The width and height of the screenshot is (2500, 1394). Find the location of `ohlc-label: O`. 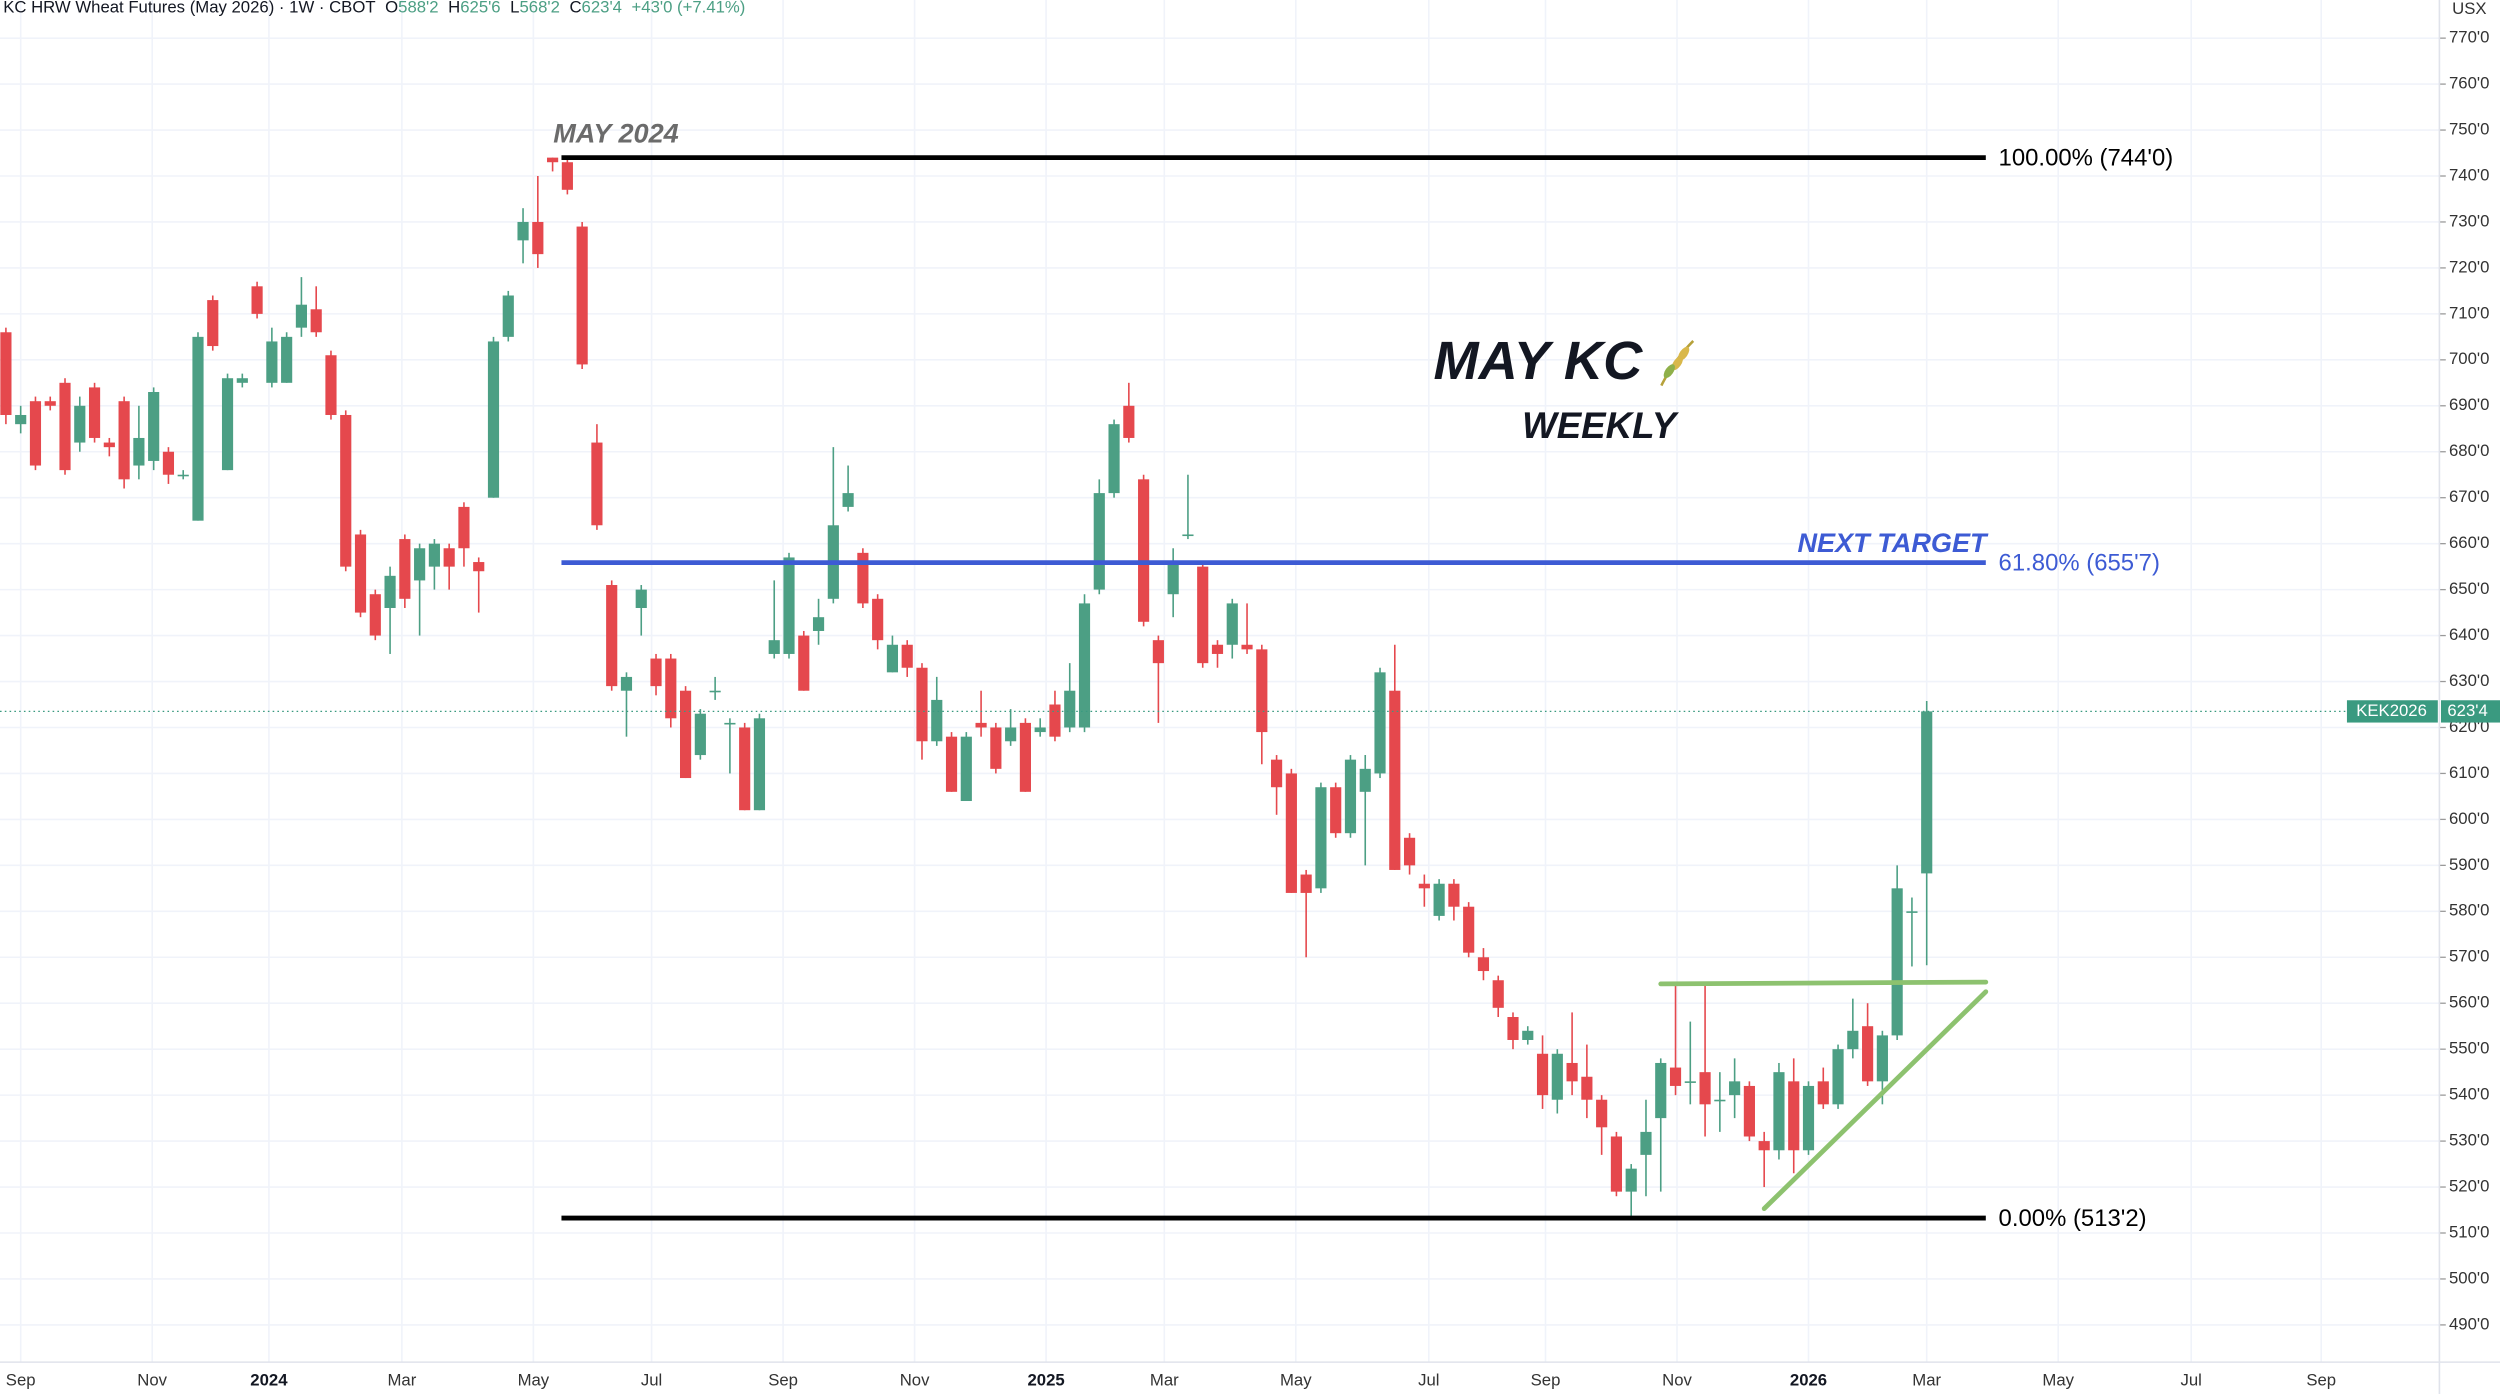

ohlc-label: O is located at coordinates (391, 8).